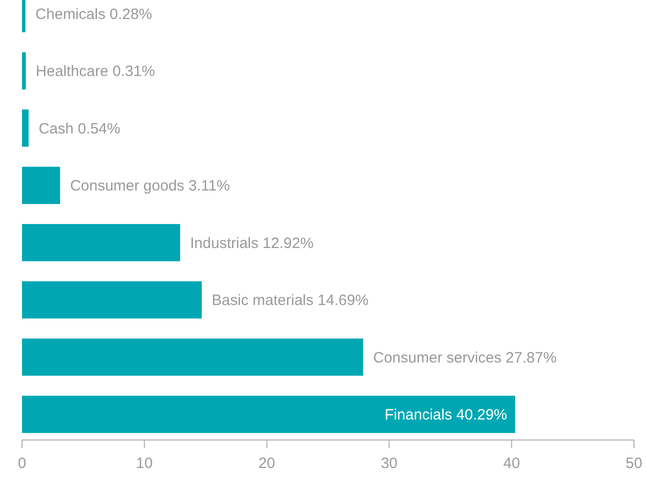 The height and width of the screenshot is (480, 646). What do you see at coordinates (634, 463) in the screenshot?
I see `x-tick-label: 50` at bounding box center [634, 463].